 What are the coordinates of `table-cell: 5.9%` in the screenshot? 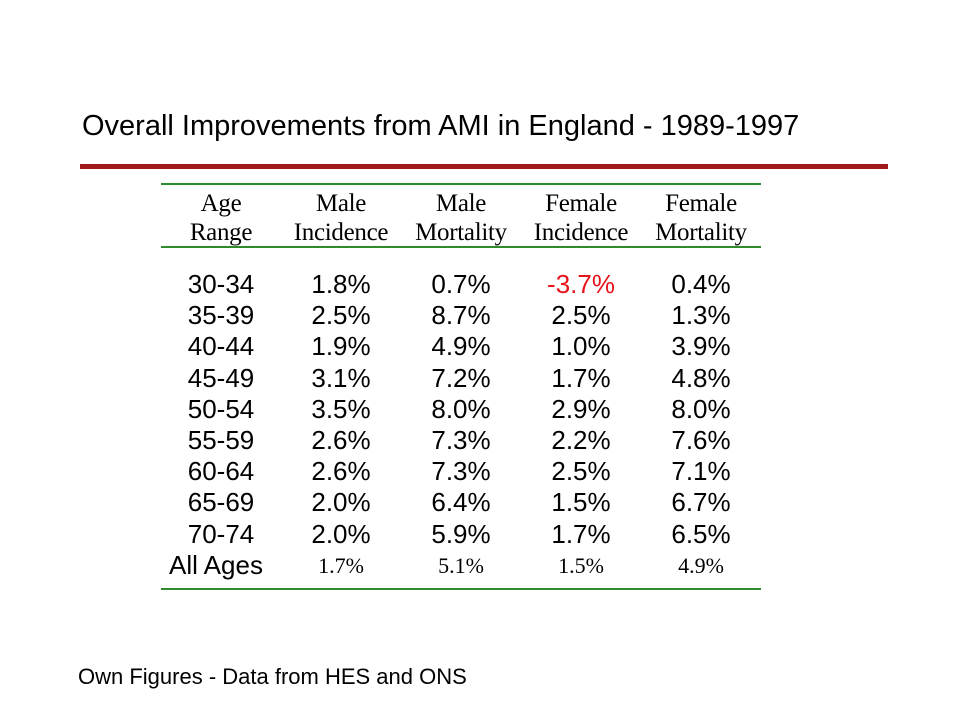 It's located at (461, 533).